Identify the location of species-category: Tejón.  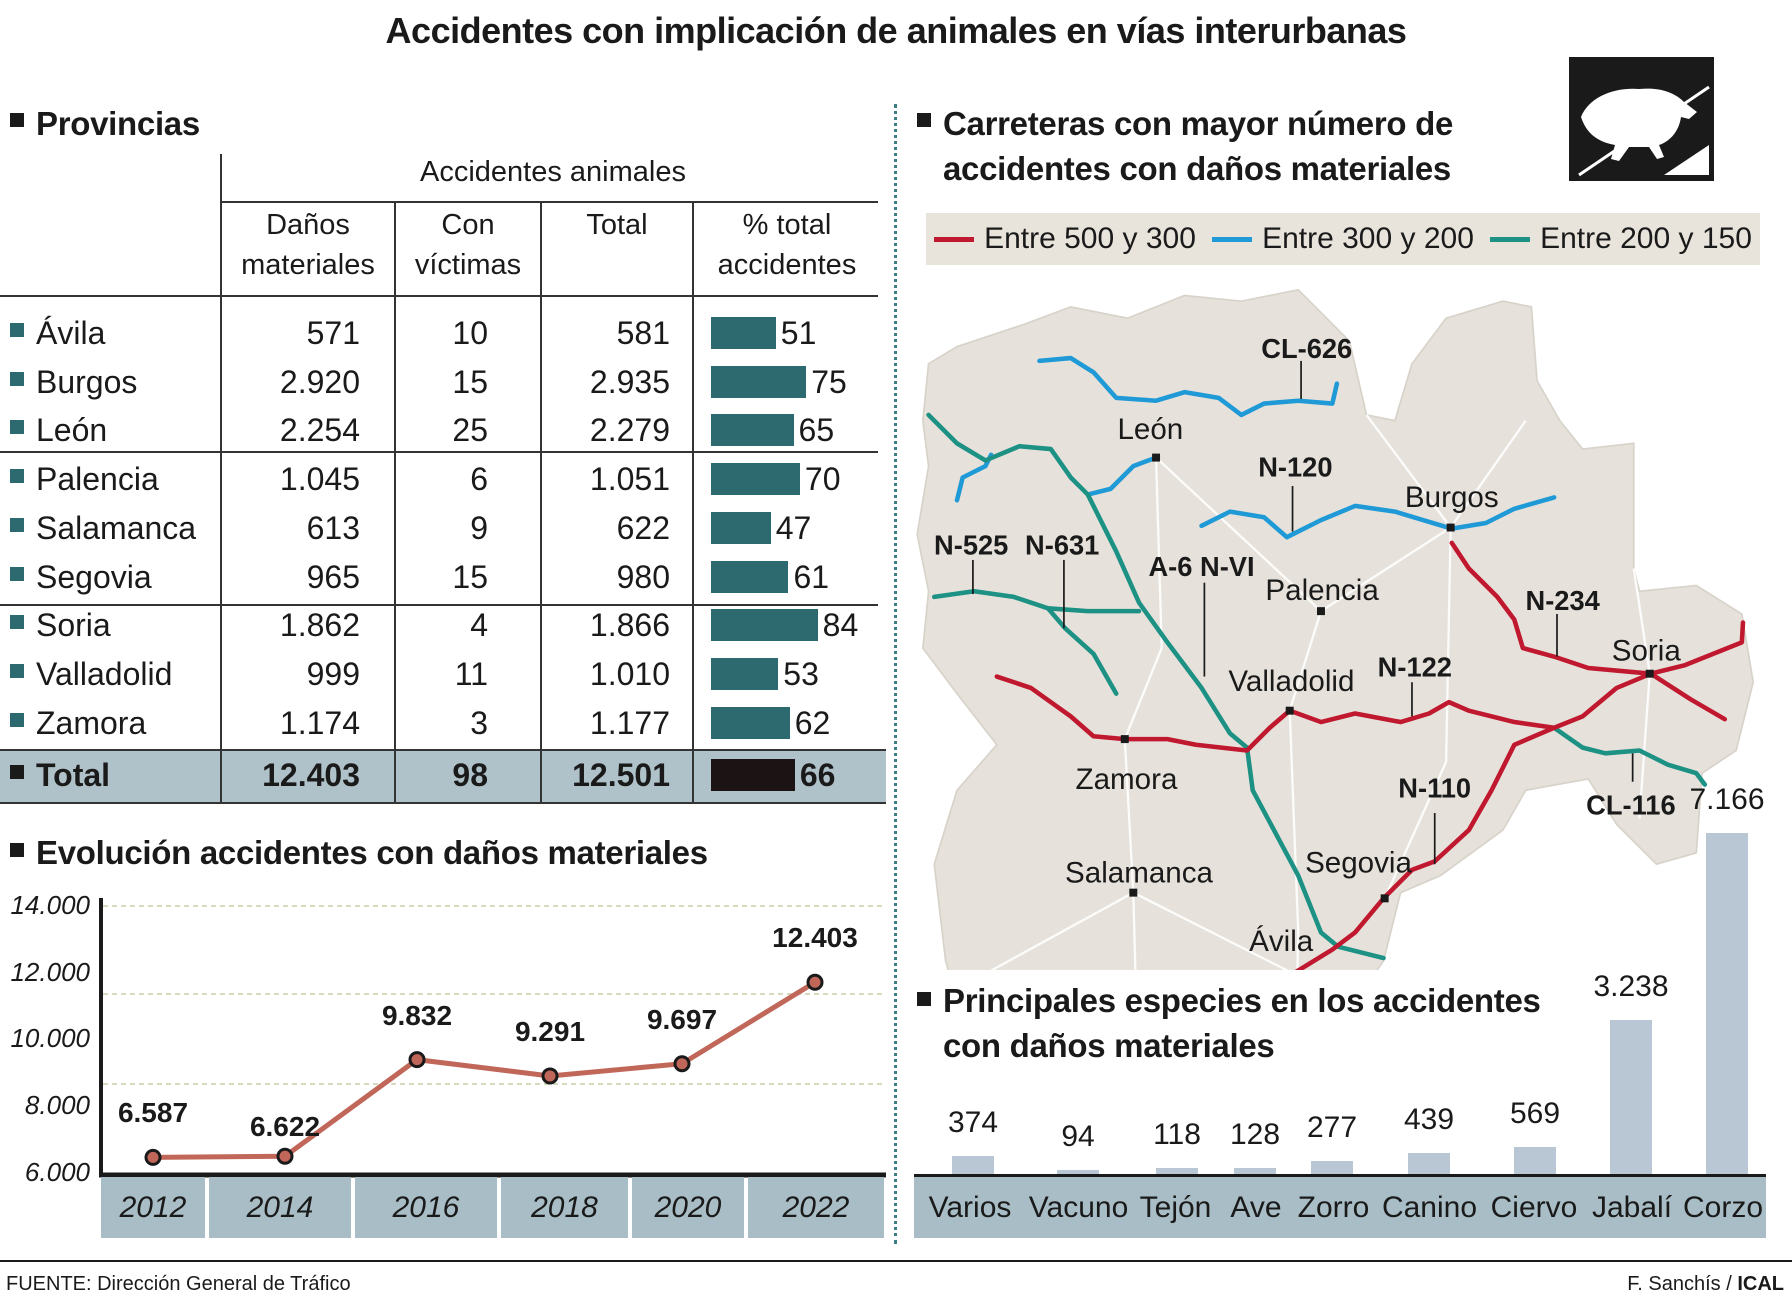
(1175, 1207).